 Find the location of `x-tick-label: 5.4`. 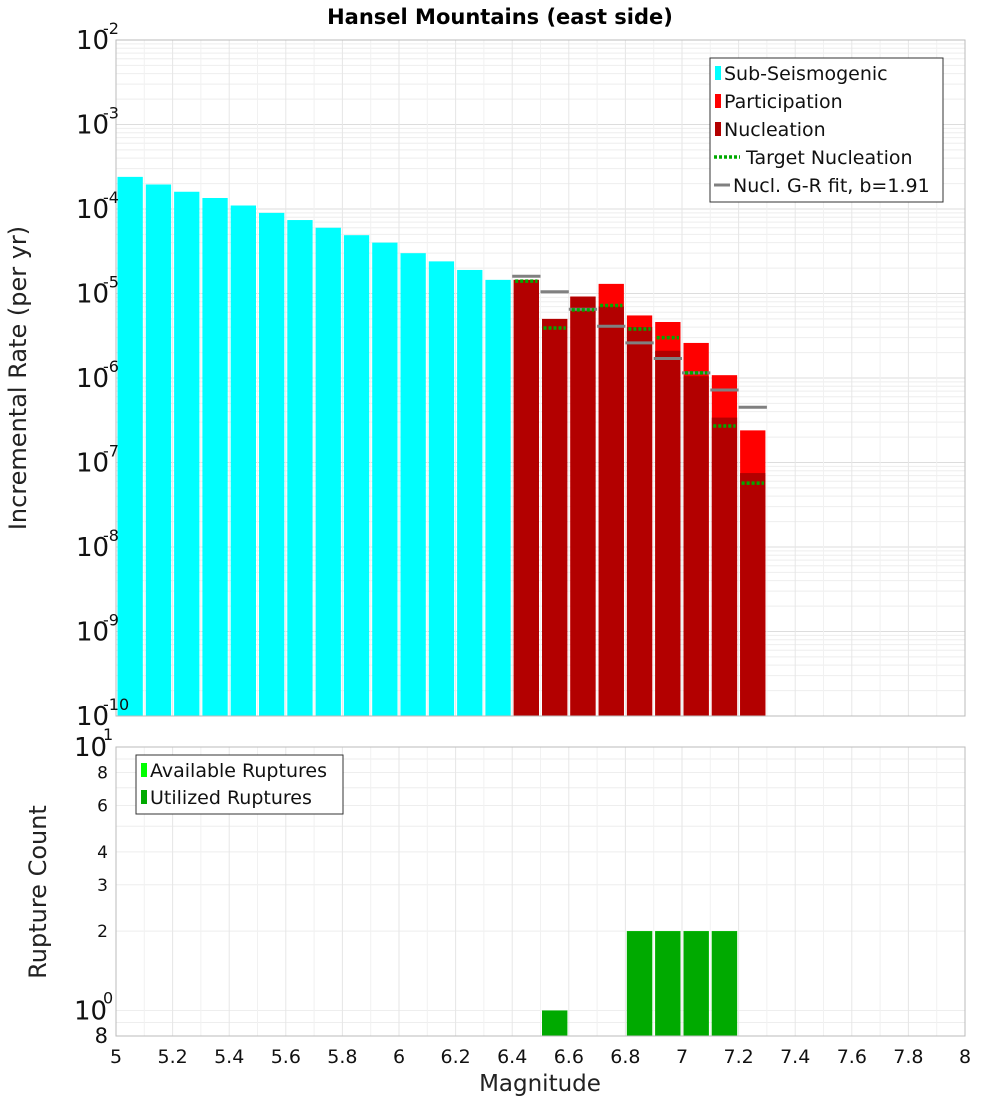

x-tick-label: 5.4 is located at coordinates (229, 1057).